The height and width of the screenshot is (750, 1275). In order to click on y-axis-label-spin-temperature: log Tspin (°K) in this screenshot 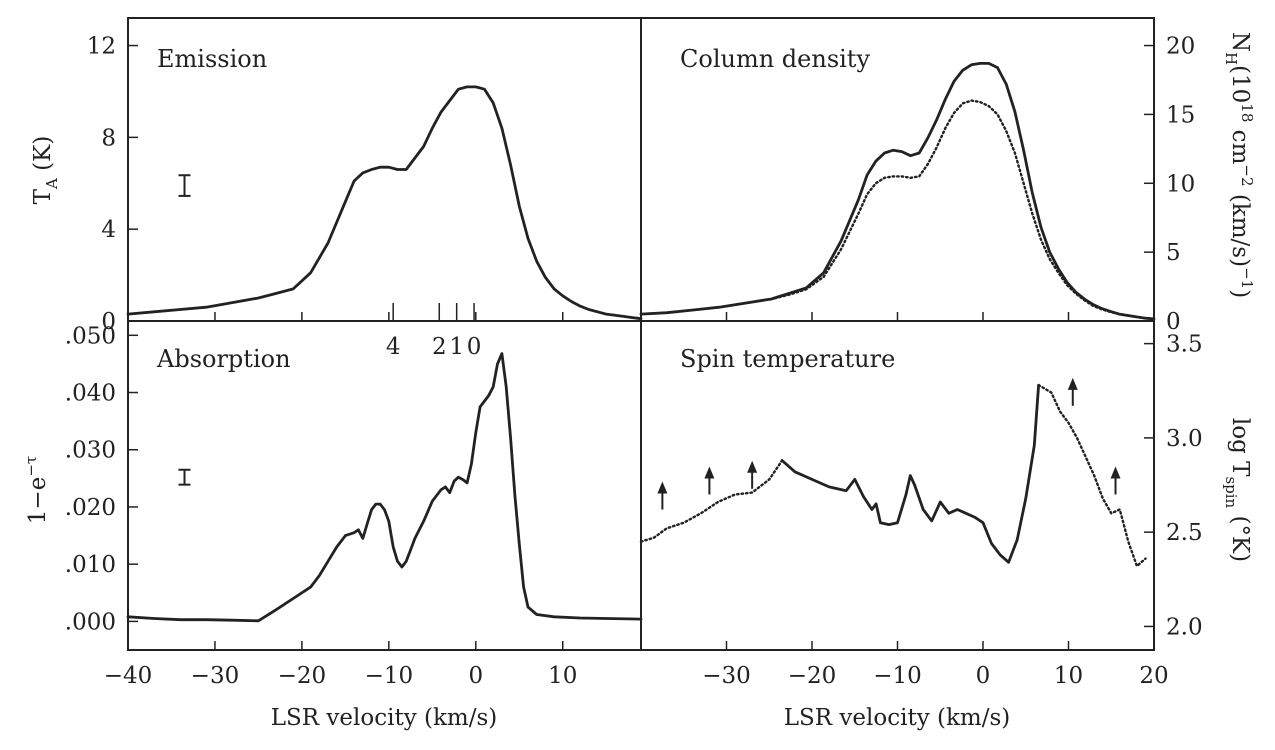, I will do `click(1237, 490)`.